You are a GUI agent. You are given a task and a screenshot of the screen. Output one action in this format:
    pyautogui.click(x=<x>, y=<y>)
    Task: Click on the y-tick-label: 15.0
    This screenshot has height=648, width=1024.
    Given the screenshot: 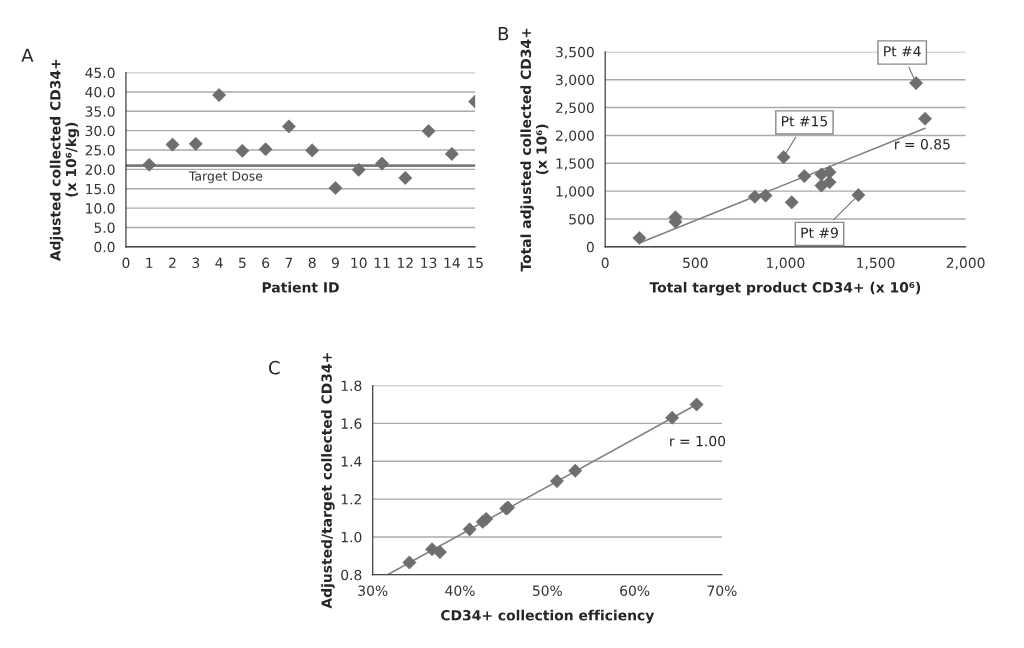 What is the action you would take?
    pyautogui.click(x=100, y=189)
    